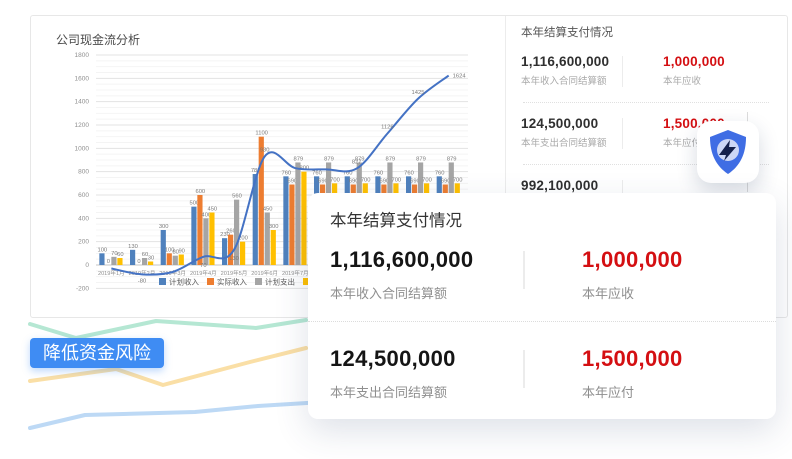  I want to click on income-settlement-value: 1,116,600,000, so click(565, 61).